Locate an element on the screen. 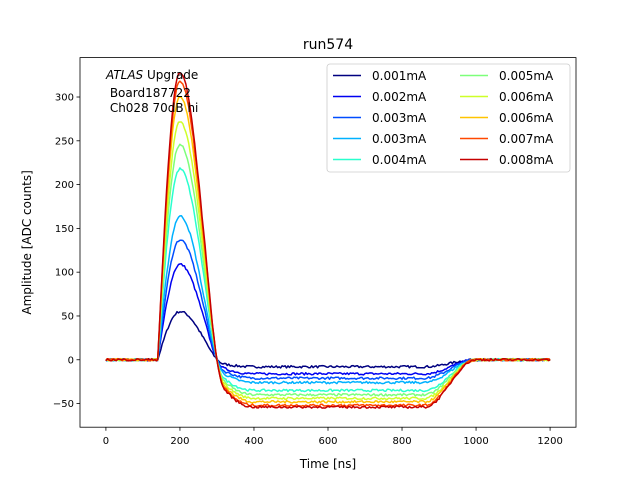  x-tick-label: 800 is located at coordinates (401, 441).